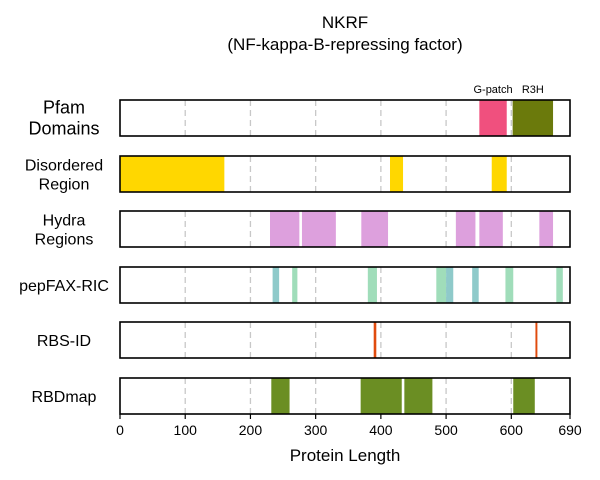 The width and height of the screenshot is (600, 480). Describe the element at coordinates (344, 33) in the screenshot. I see `chart-title: NKRF (NF-kappa-B-repressing factor)` at that location.